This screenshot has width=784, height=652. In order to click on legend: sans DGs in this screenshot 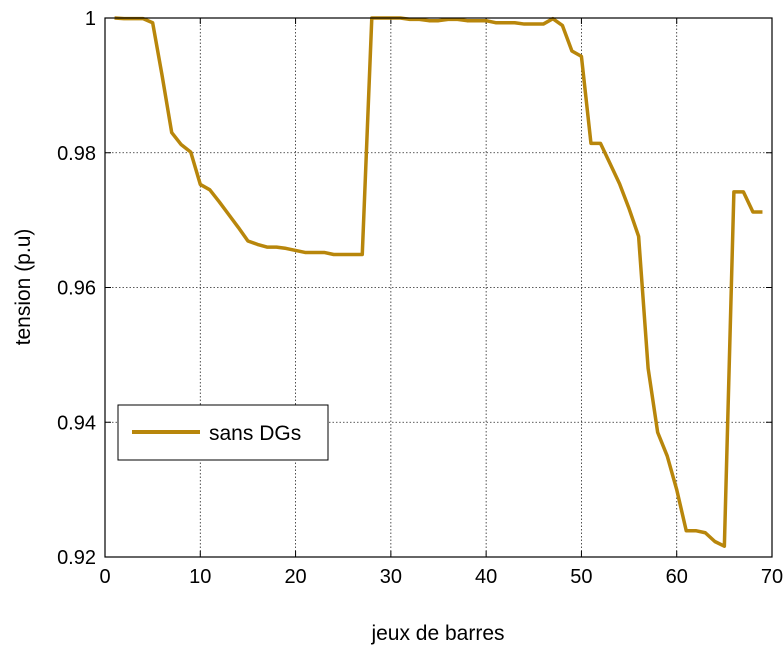, I will do `click(223, 432)`.